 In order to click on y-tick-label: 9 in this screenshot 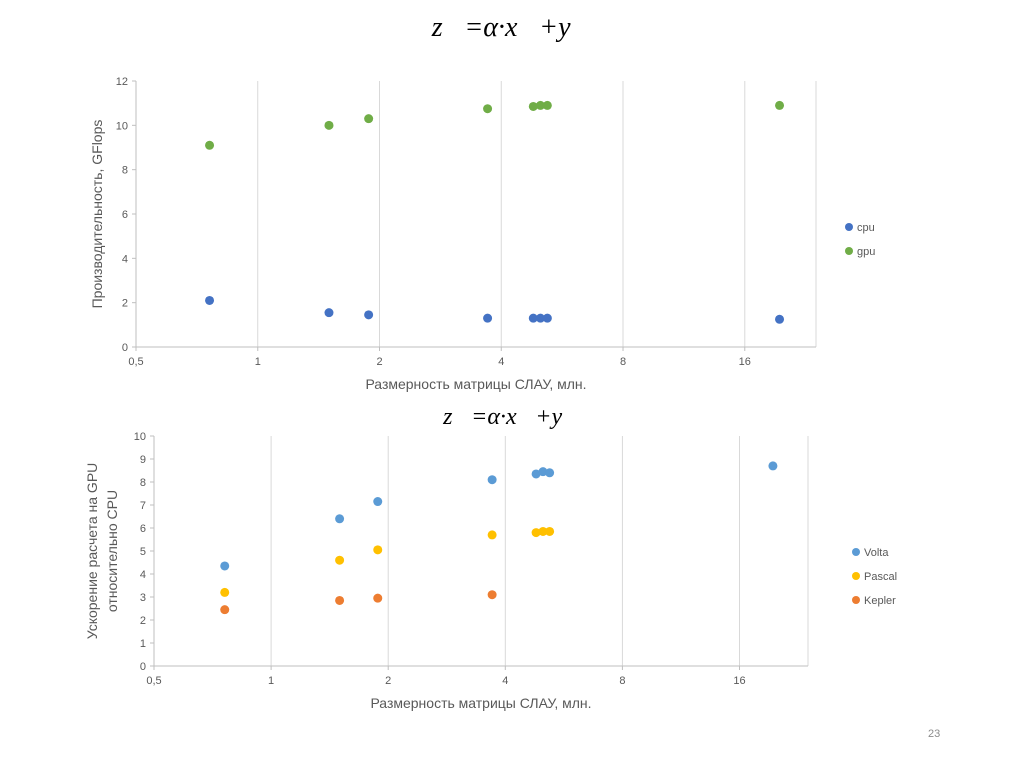, I will do `click(143, 460)`.